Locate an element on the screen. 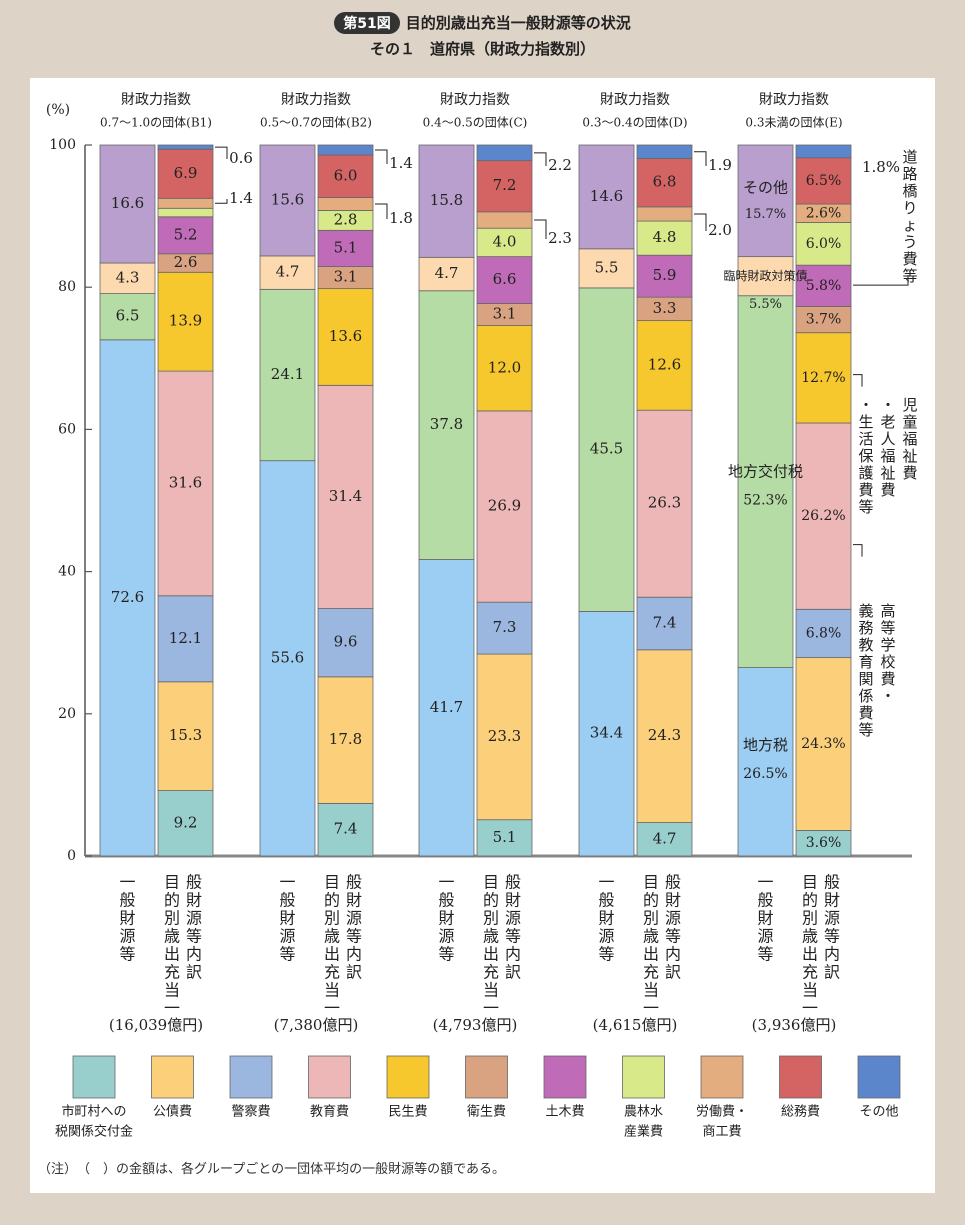 The width and height of the screenshot is (965, 1225). general-value-label: 34.4 is located at coordinates (606, 733).